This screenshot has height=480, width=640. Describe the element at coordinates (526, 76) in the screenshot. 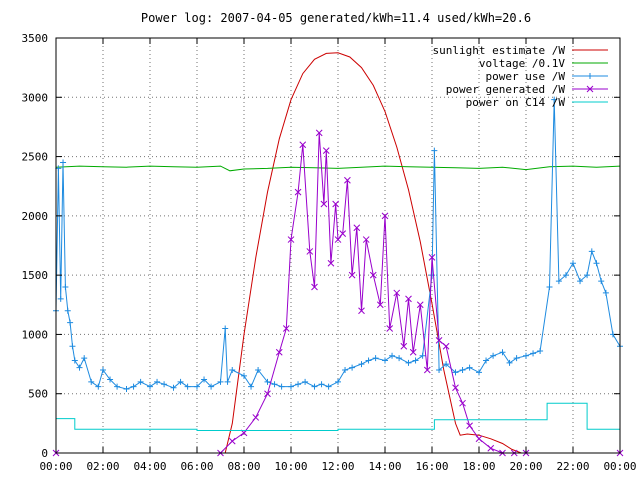

I see `legend-label: power use /W` at that location.